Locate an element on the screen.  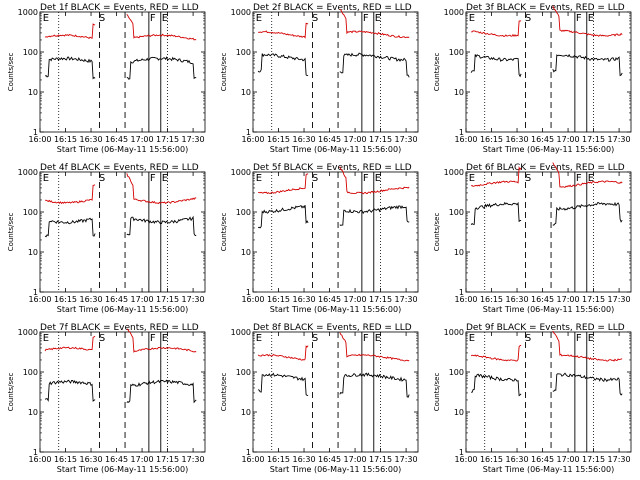
panel-title: Det 5f BLACK = Events, RED = LLD is located at coordinates (332, 168).